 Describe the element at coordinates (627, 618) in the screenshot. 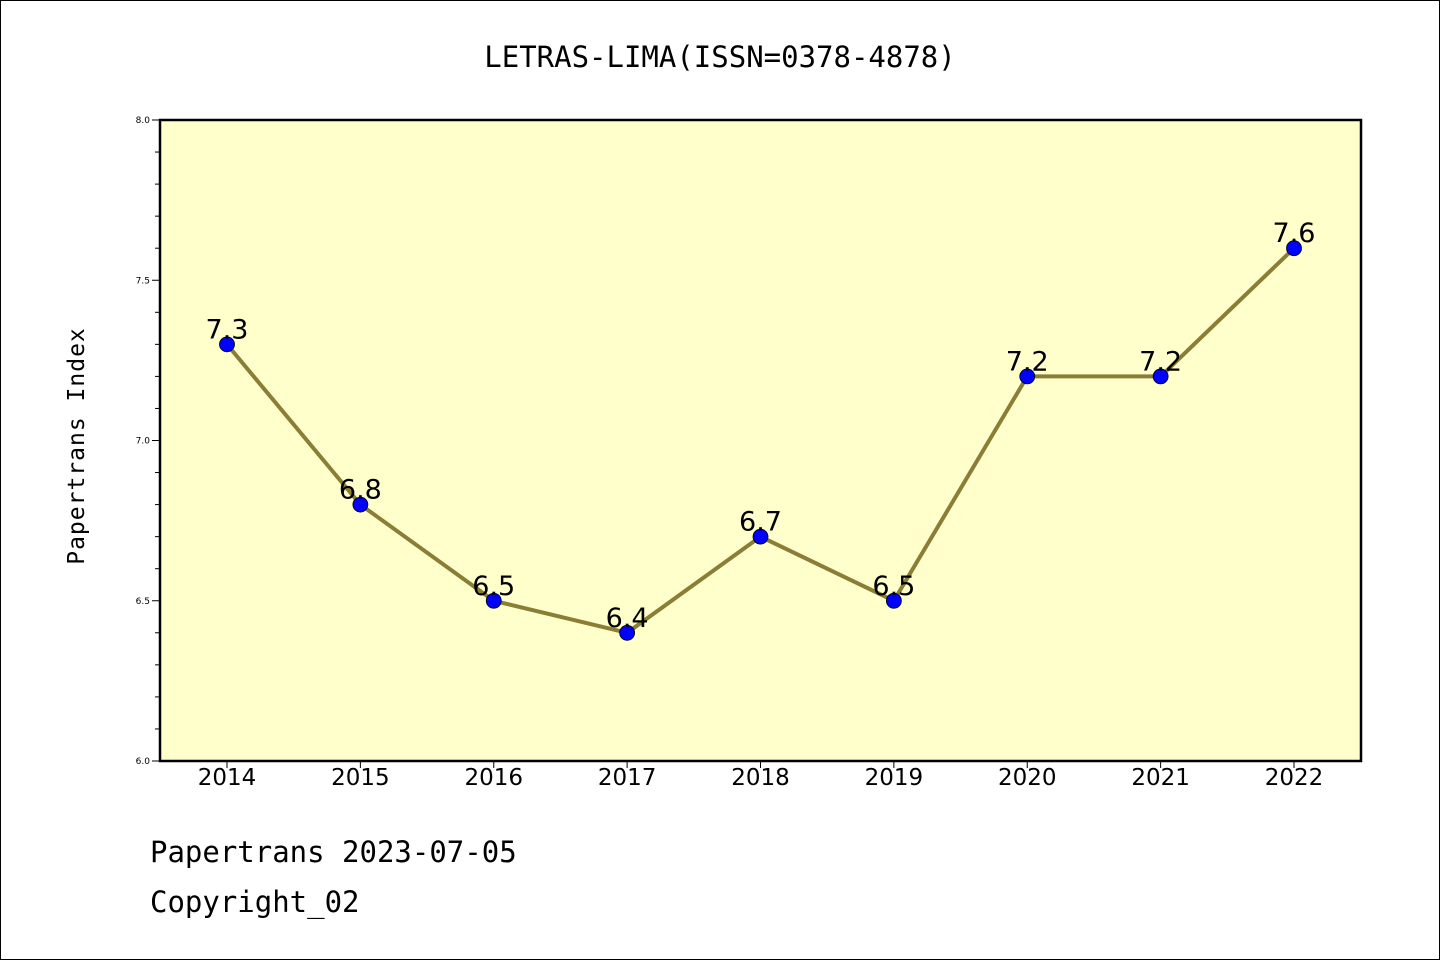

I see `data-label: 6.4` at that location.